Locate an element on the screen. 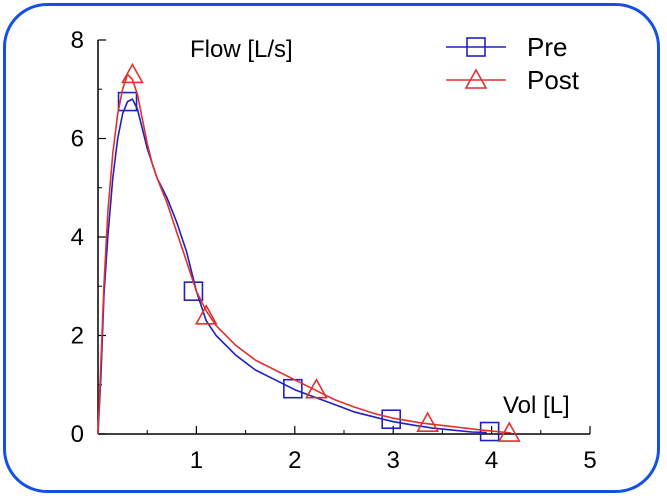  y-tick-label: 6 is located at coordinates (77, 139).